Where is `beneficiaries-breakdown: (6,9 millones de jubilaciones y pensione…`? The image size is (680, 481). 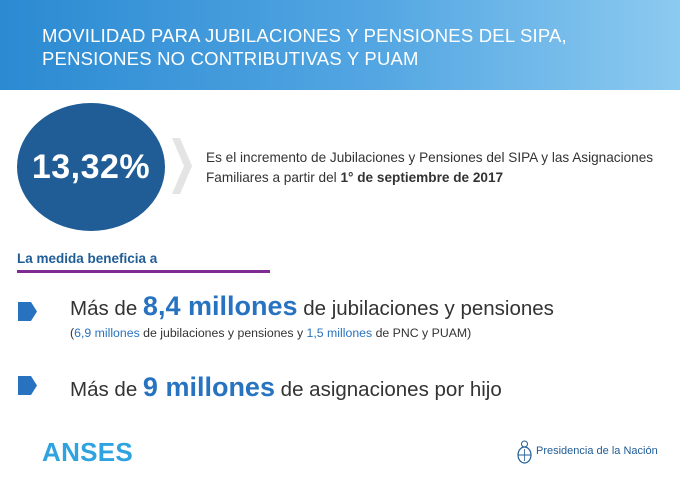 beneficiaries-breakdown: (6,9 millones de jubilaciones y pensione… is located at coordinates (270, 333).